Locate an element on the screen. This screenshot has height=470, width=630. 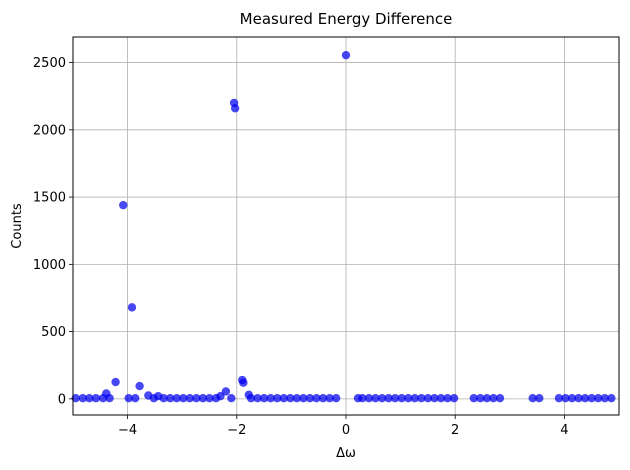
x-axis-label: Δω is located at coordinates (346, 453).